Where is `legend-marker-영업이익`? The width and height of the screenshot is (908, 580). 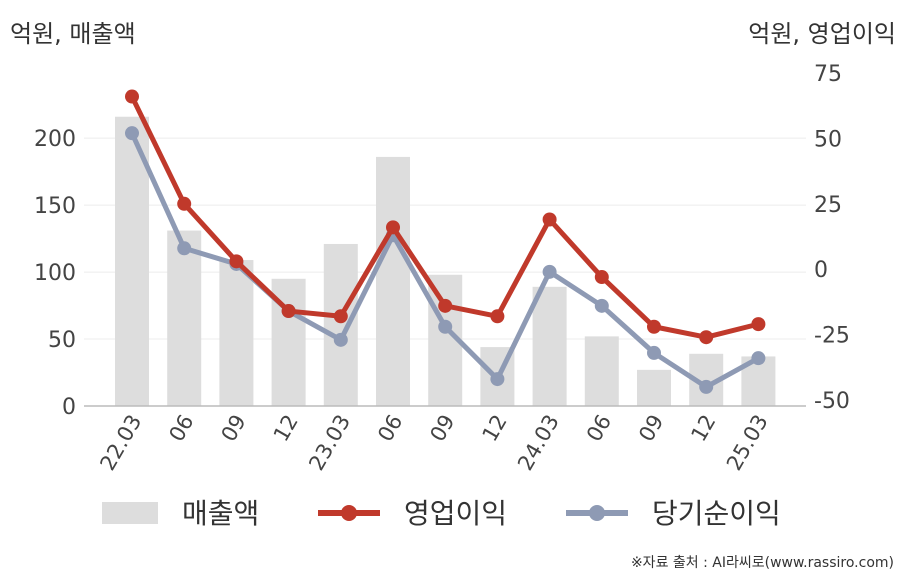 legend-marker-영업이익 is located at coordinates (349, 513).